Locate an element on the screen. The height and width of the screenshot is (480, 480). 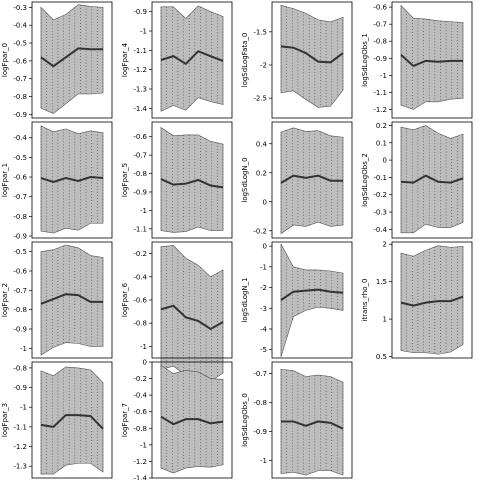
subplot-itrans_rho_0: 2 1.5 1 0.5 itrans_rho_0 is located at coordinates (417, 301).